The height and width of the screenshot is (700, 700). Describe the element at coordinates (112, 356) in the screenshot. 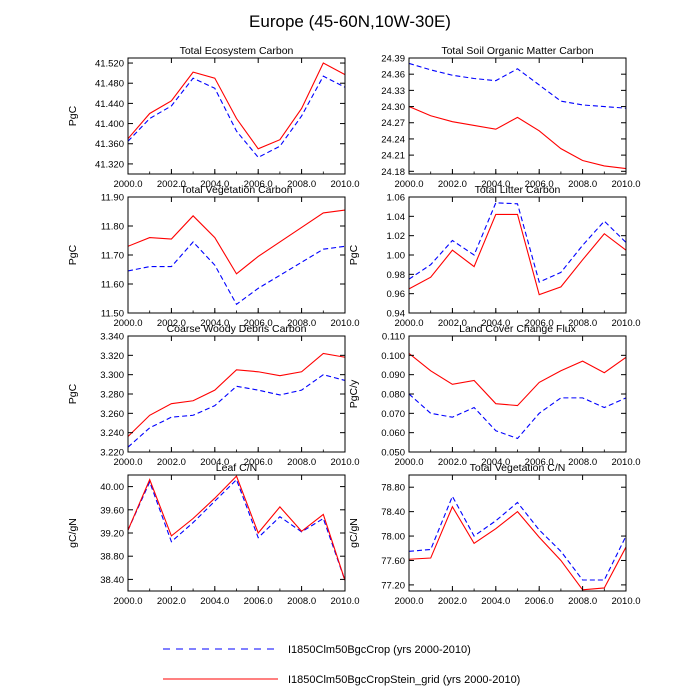

I see `y-tick-label: 3.320` at that location.